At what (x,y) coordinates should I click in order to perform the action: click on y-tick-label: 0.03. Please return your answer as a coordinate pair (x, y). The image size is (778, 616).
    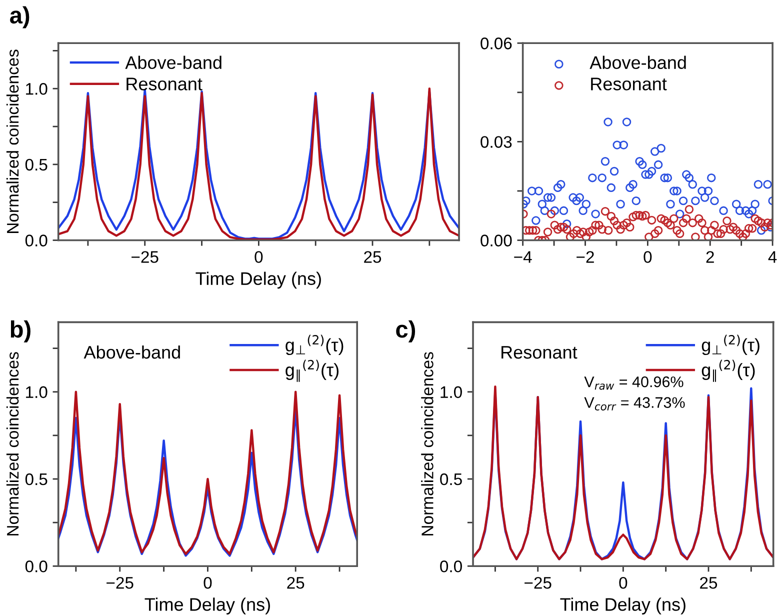
    Looking at the image, I should click on (496, 142).